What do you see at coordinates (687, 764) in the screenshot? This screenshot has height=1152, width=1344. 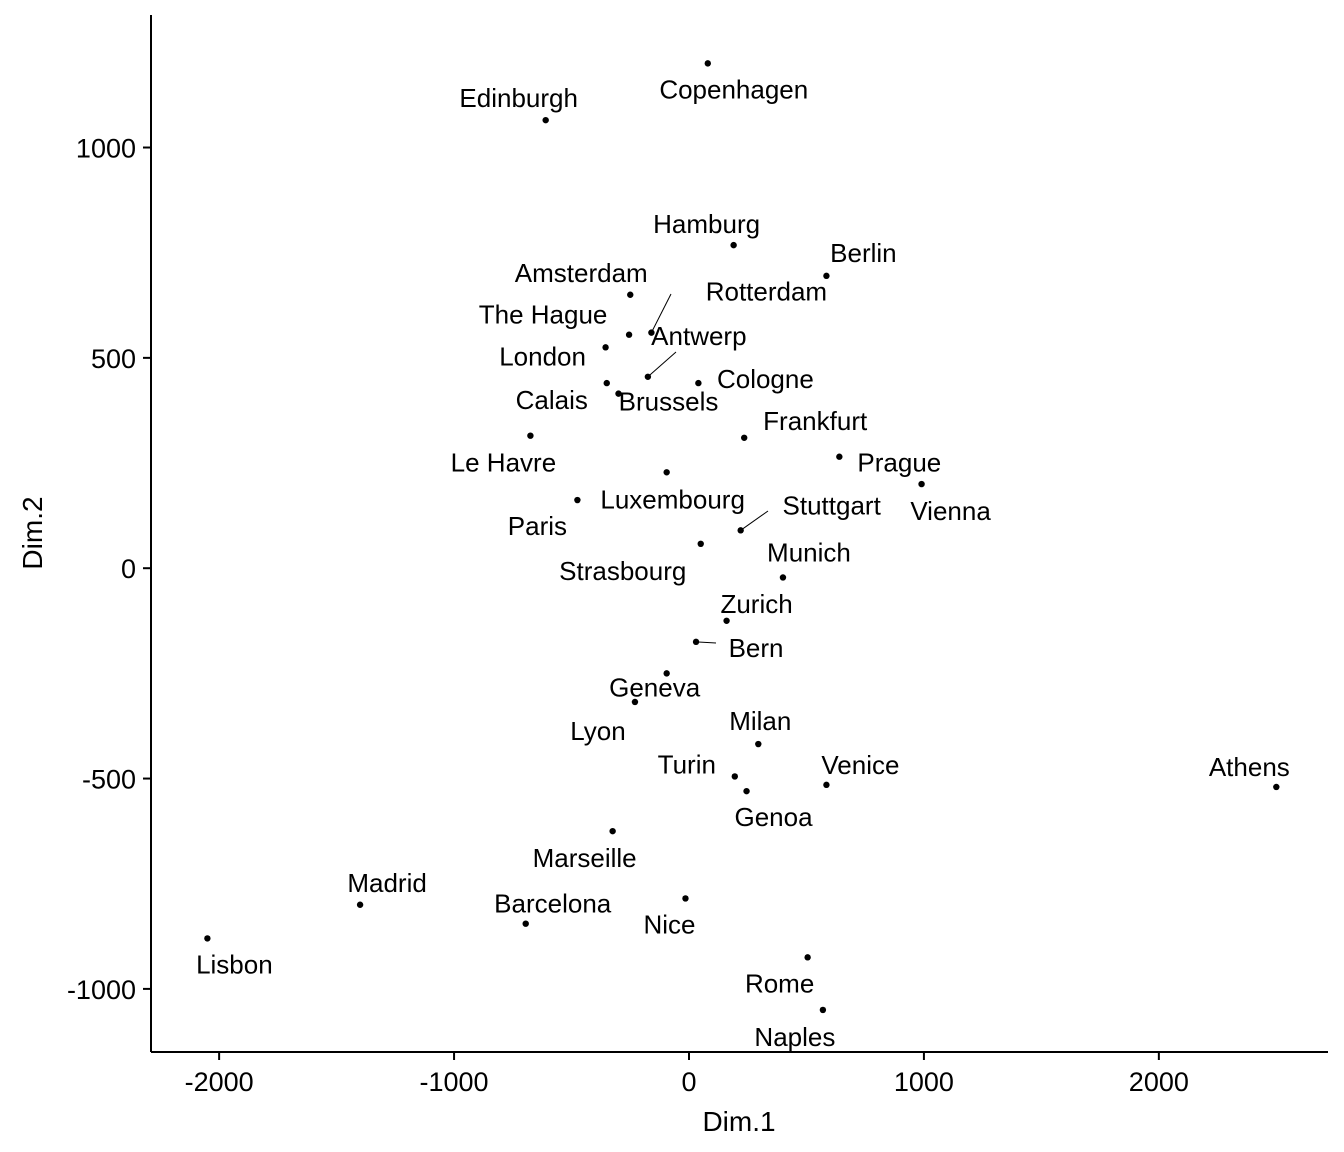 I see `point-label: Turin` at bounding box center [687, 764].